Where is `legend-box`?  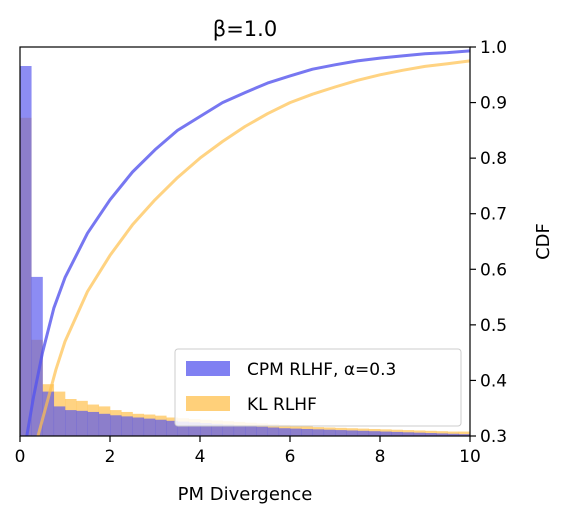
legend-box is located at coordinates (318, 387).